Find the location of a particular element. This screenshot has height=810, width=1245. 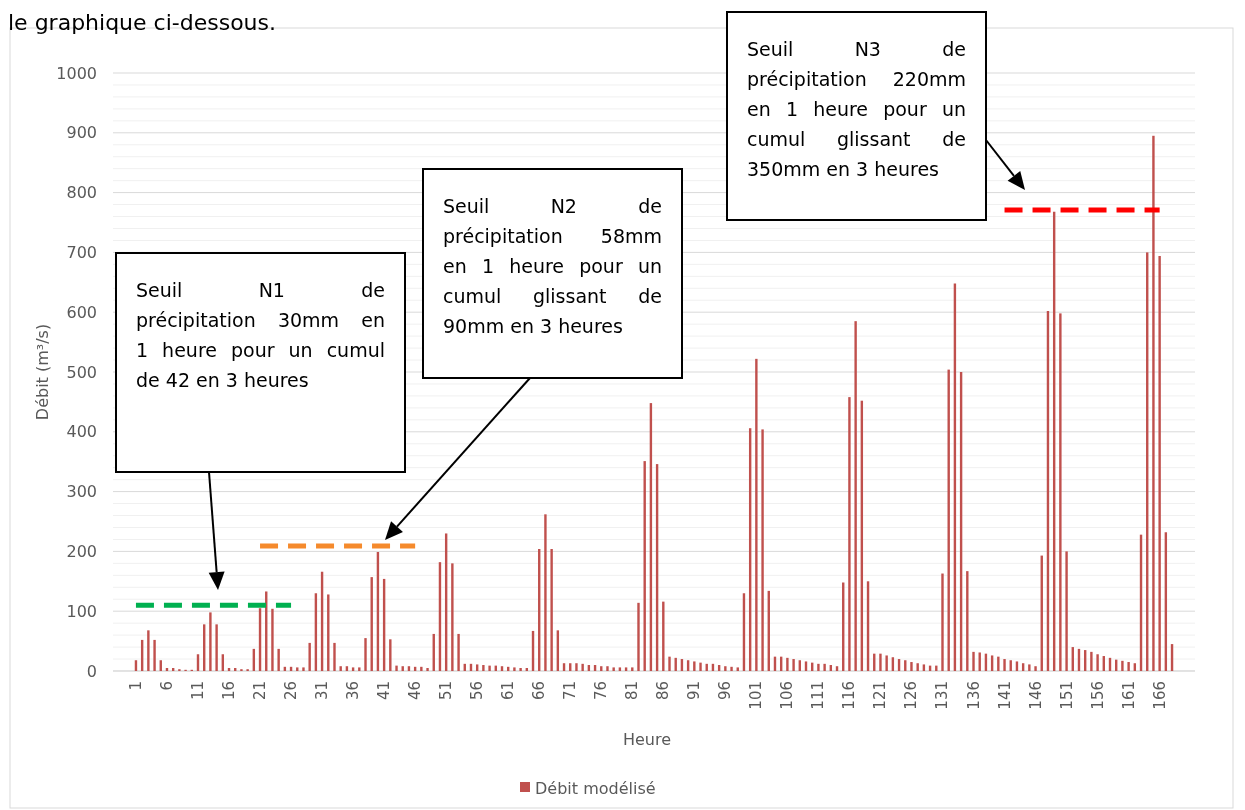

x-tick-label: 96 is located at coordinates (725, 691).